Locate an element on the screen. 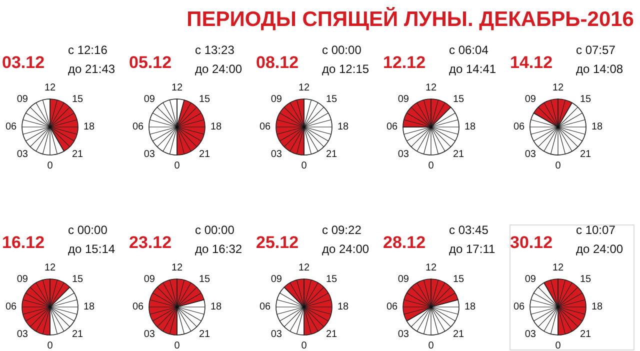 The height and width of the screenshot is (351, 640). chart-title: 23.12 is located at coordinates (150, 242).